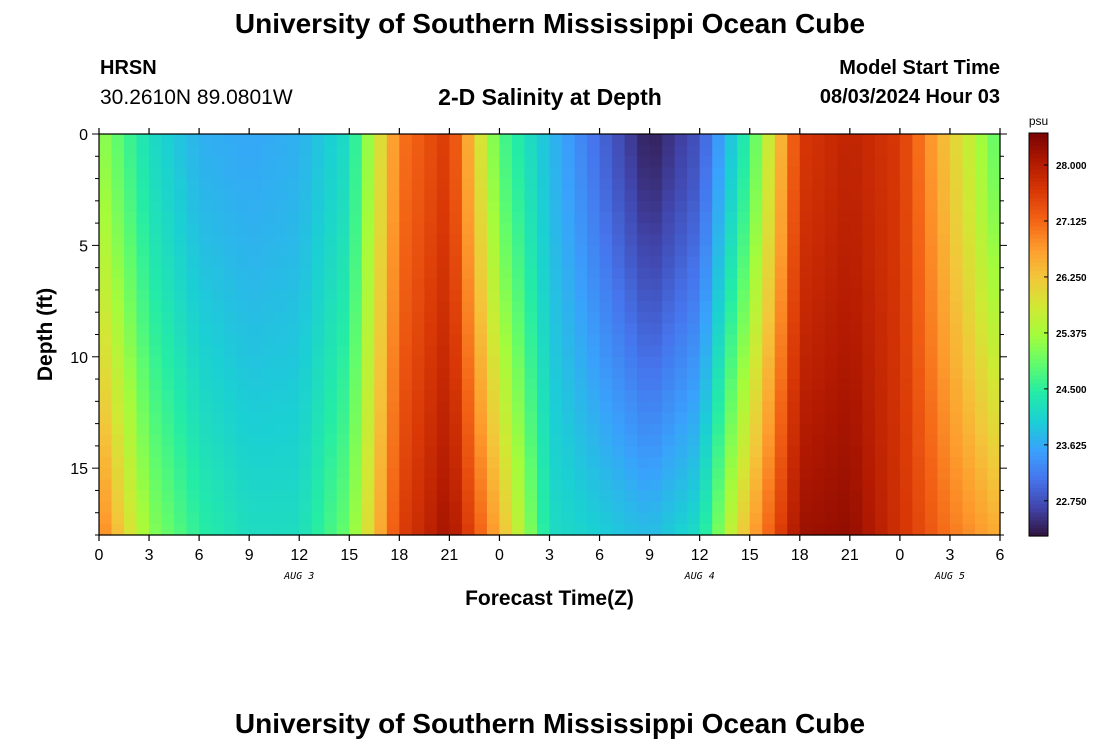 This screenshot has height=750, width=1100. What do you see at coordinates (299, 555) in the screenshot?
I see `x-tick-label: 12` at bounding box center [299, 555].